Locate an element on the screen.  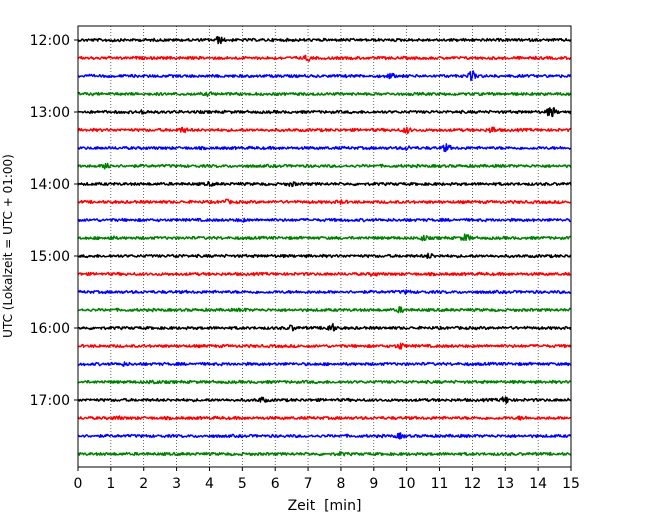
x-tick-label: 6 is located at coordinates (275, 484).